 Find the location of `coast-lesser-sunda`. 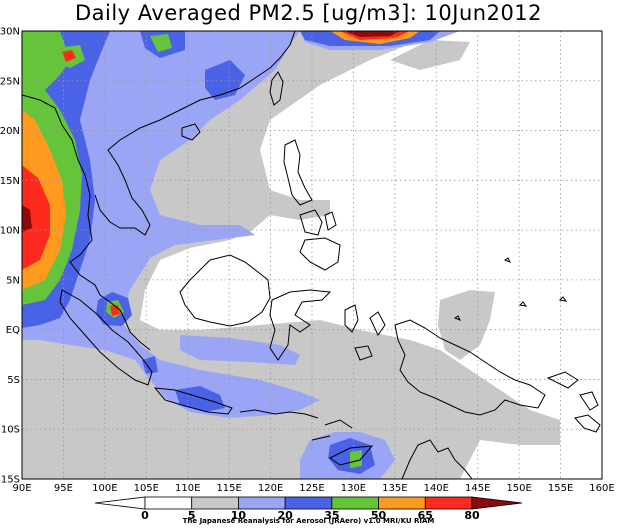

coast-lesser-sunda is located at coordinates (296, 425).